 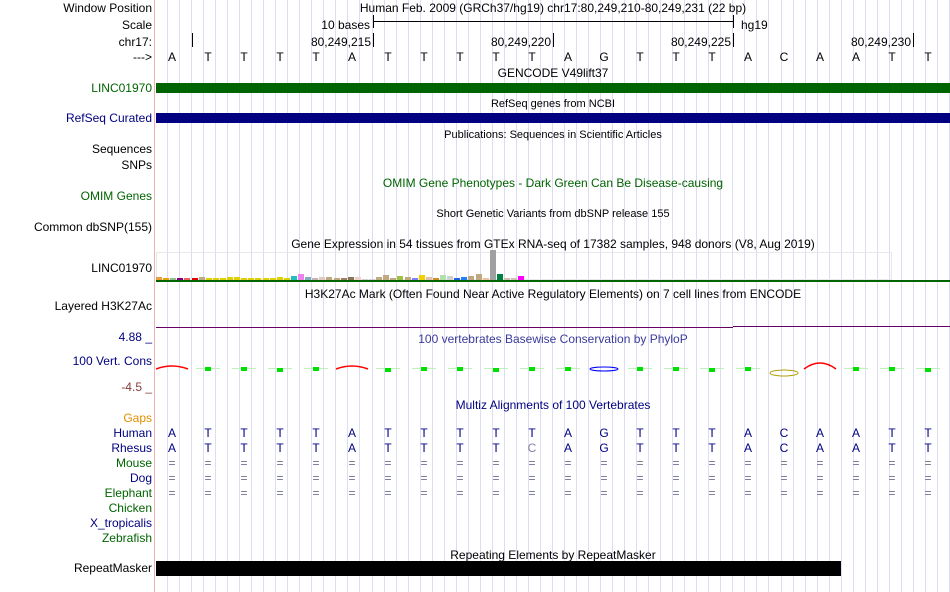 What do you see at coordinates (532, 448) in the screenshot?
I see `alignment-base: C` at bounding box center [532, 448].